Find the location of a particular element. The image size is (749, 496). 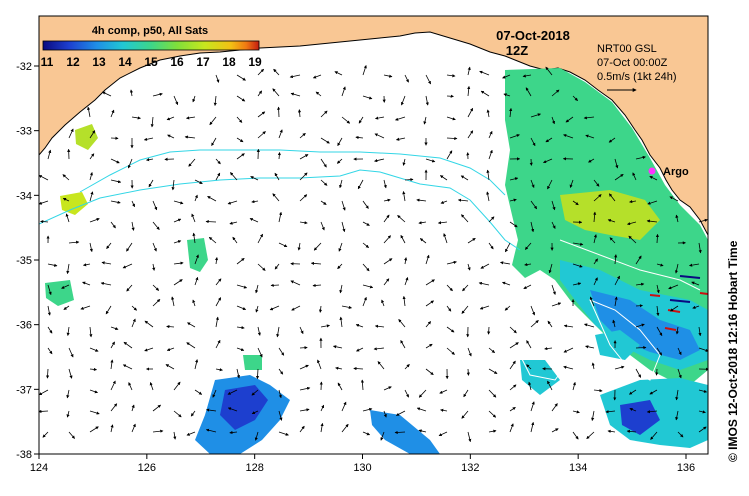

sst-patch-coastal-blue is located at coordinates (645, 325).